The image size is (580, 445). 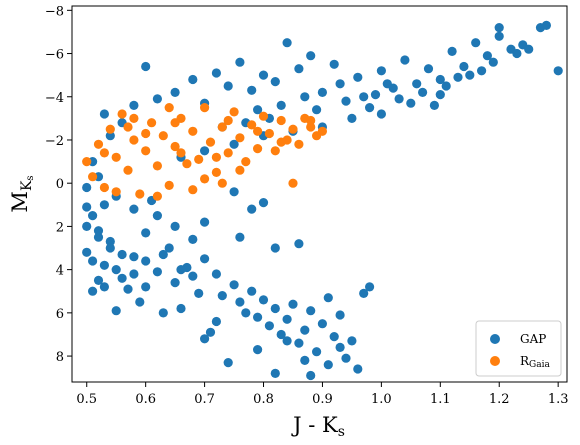 I want to click on x-tick-label-4: 0.9, so click(x=322, y=399).